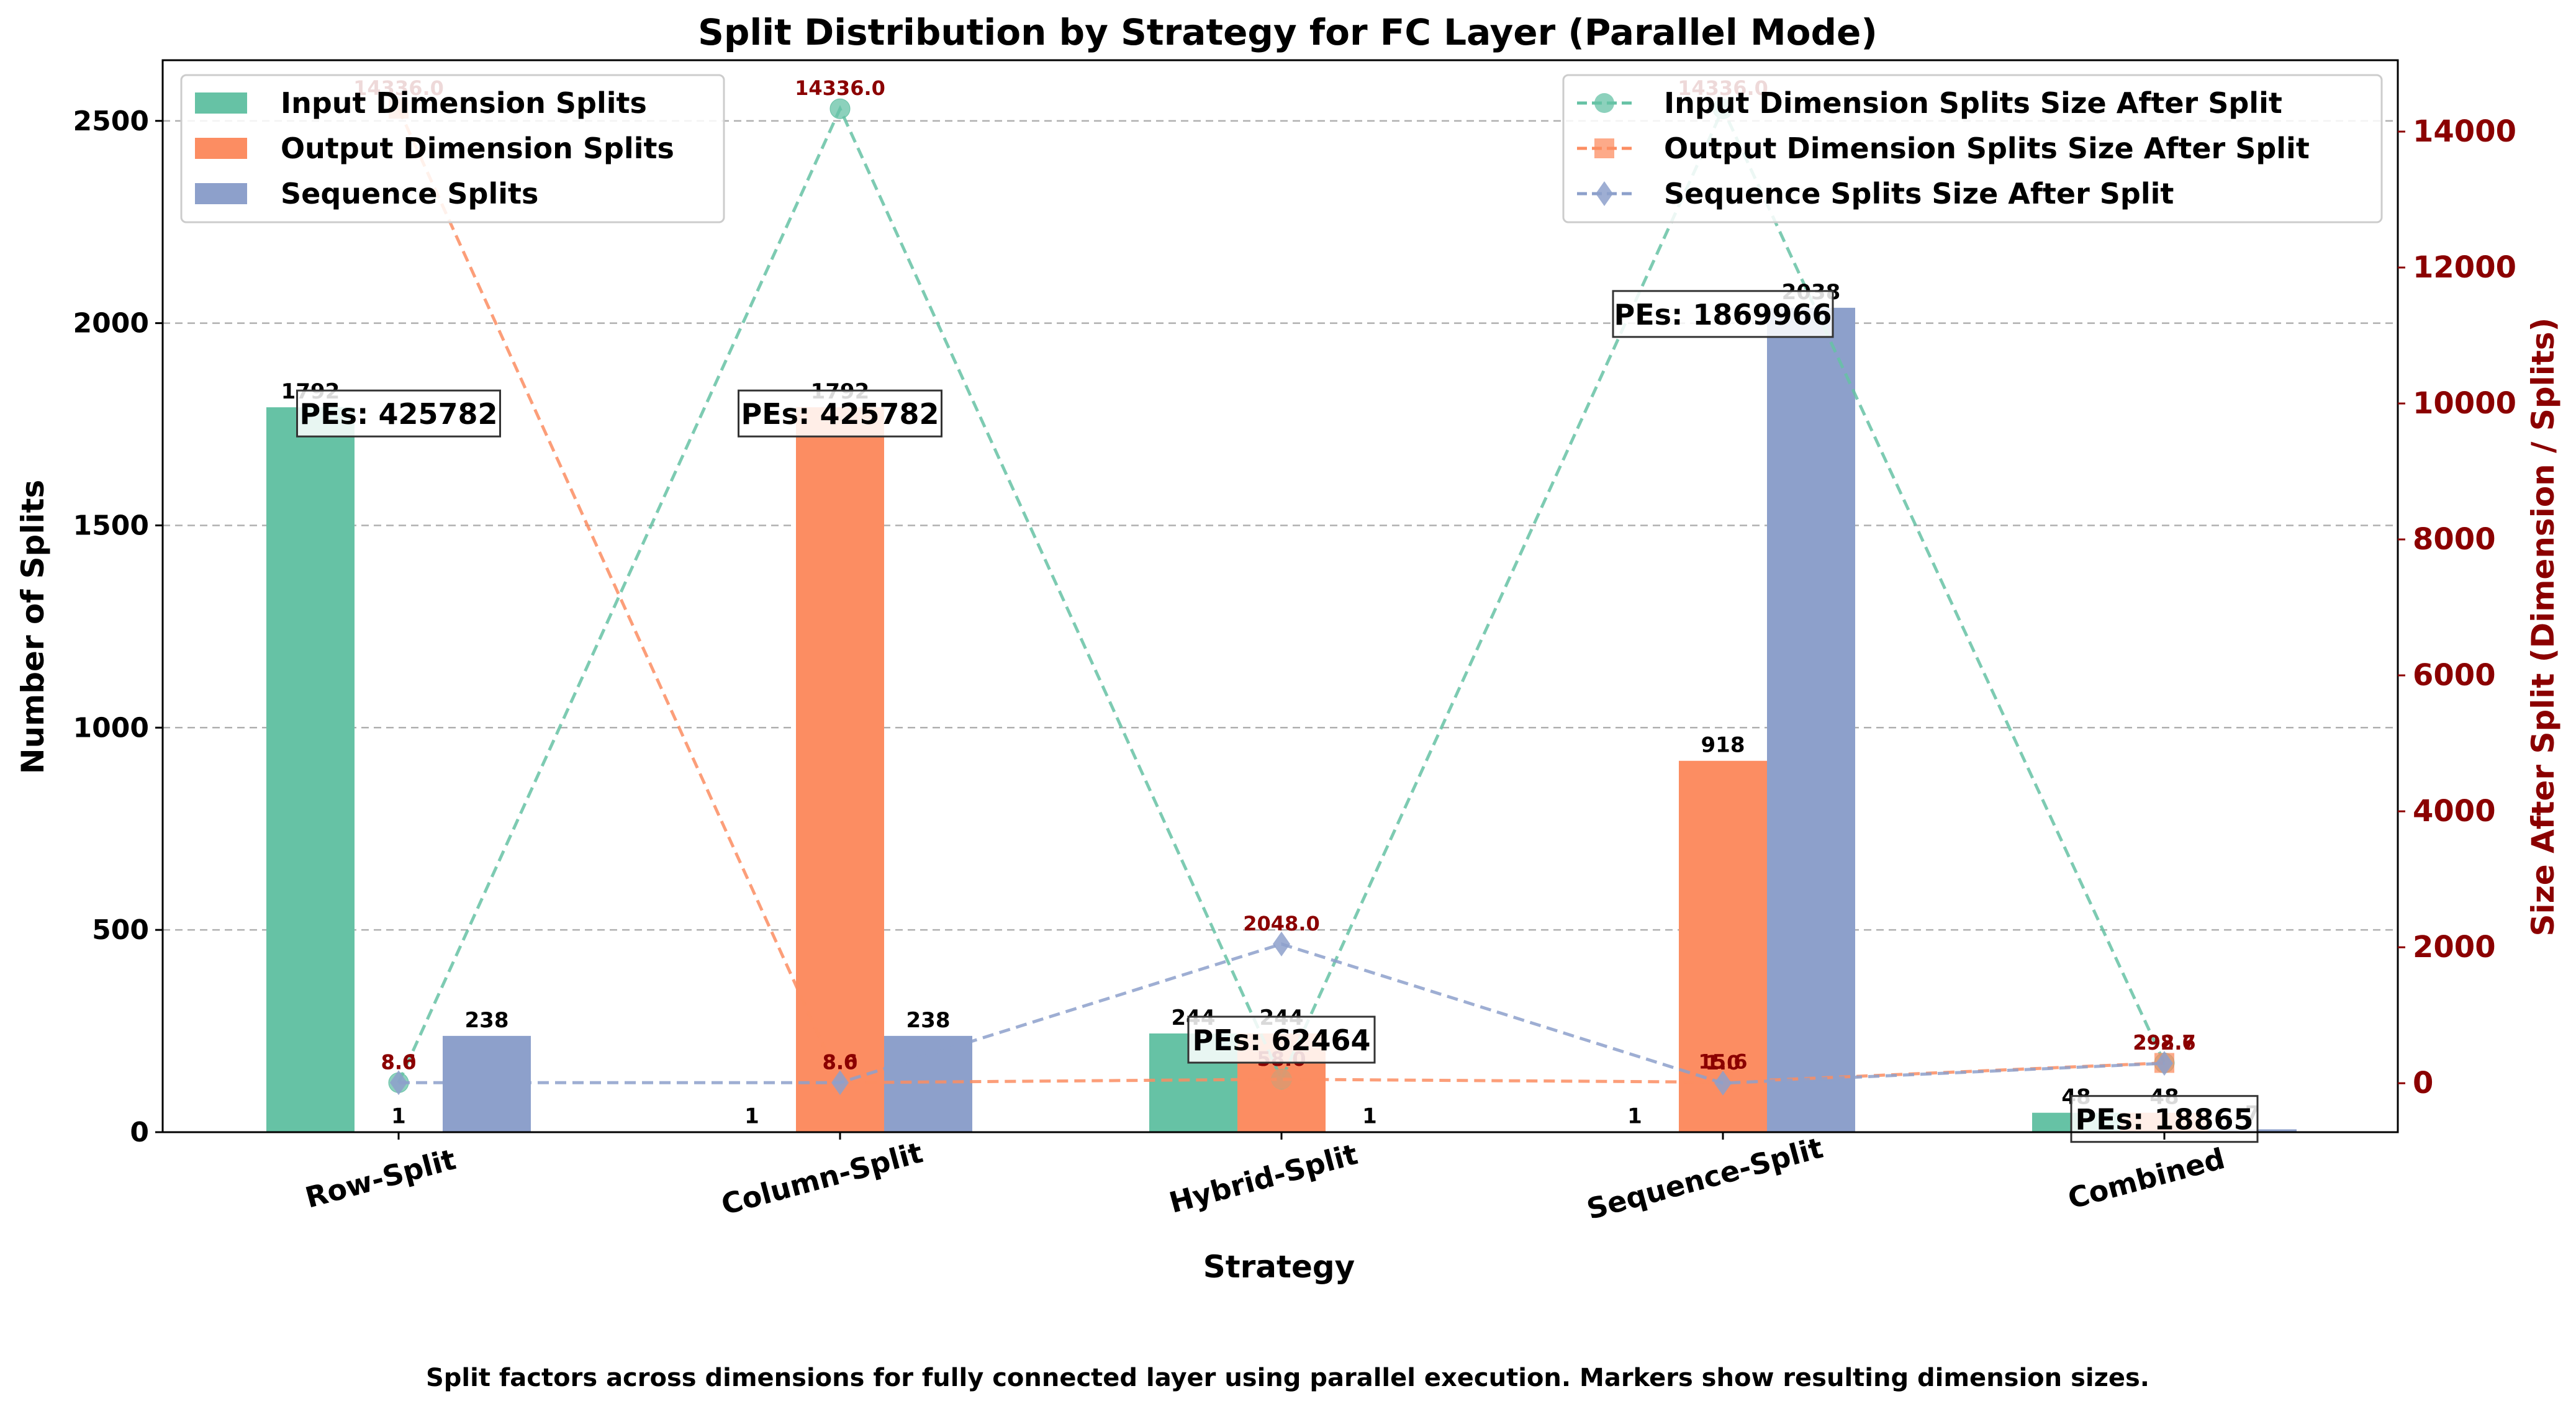 This screenshot has width=2576, height=1409. Describe the element at coordinates (2454, 947) in the screenshot. I see `y2-tick-label-1: 2000` at that location.